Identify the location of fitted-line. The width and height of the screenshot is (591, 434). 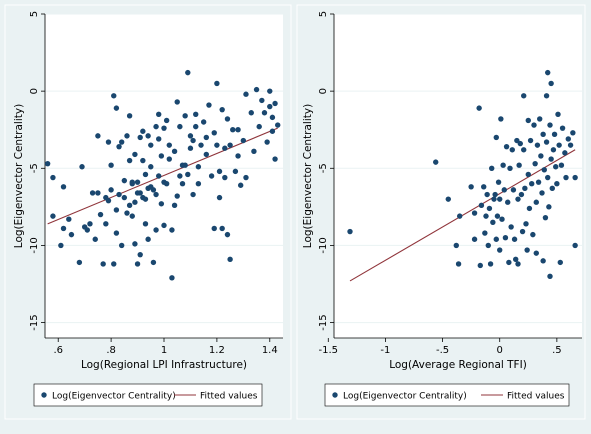
(162, 176).